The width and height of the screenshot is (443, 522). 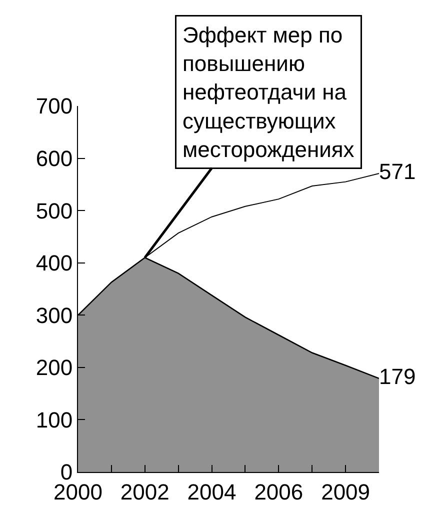 What do you see at coordinates (279, 491) in the screenshot?
I see `x-tick-label: 2006` at bounding box center [279, 491].